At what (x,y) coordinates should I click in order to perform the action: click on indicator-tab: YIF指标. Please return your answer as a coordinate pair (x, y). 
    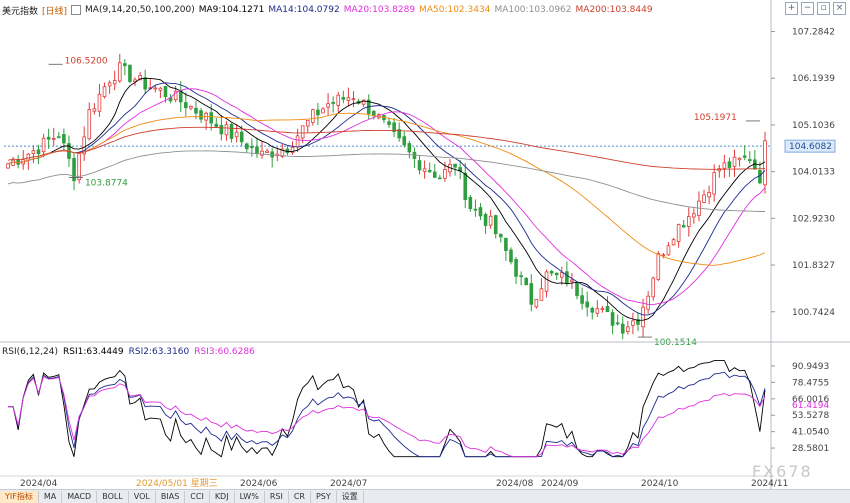
    Looking at the image, I should click on (19, 496).